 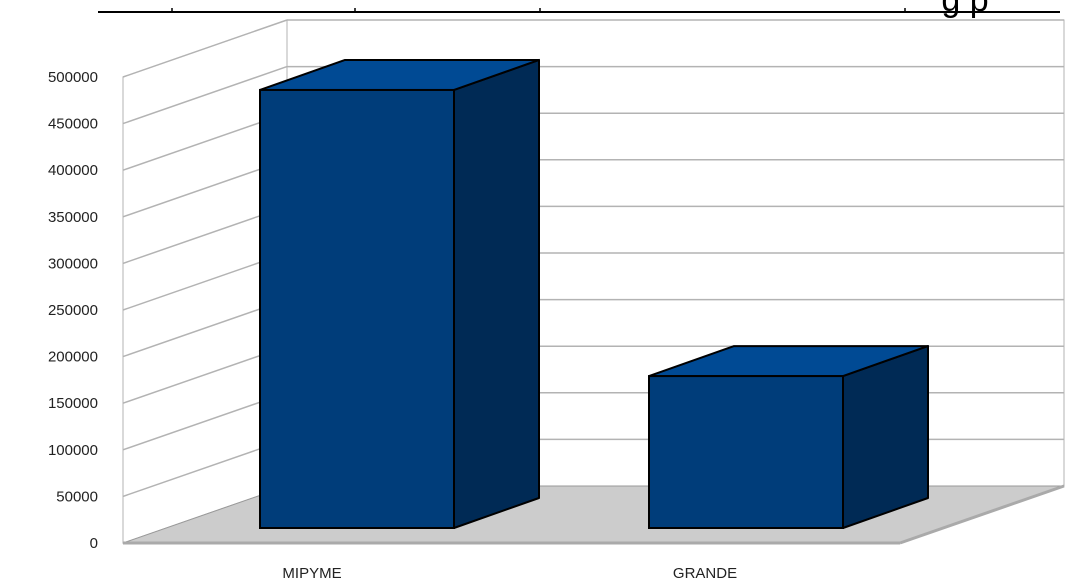 What do you see at coordinates (73, 170) in the screenshot?
I see `y-tick-label: 400000` at bounding box center [73, 170].